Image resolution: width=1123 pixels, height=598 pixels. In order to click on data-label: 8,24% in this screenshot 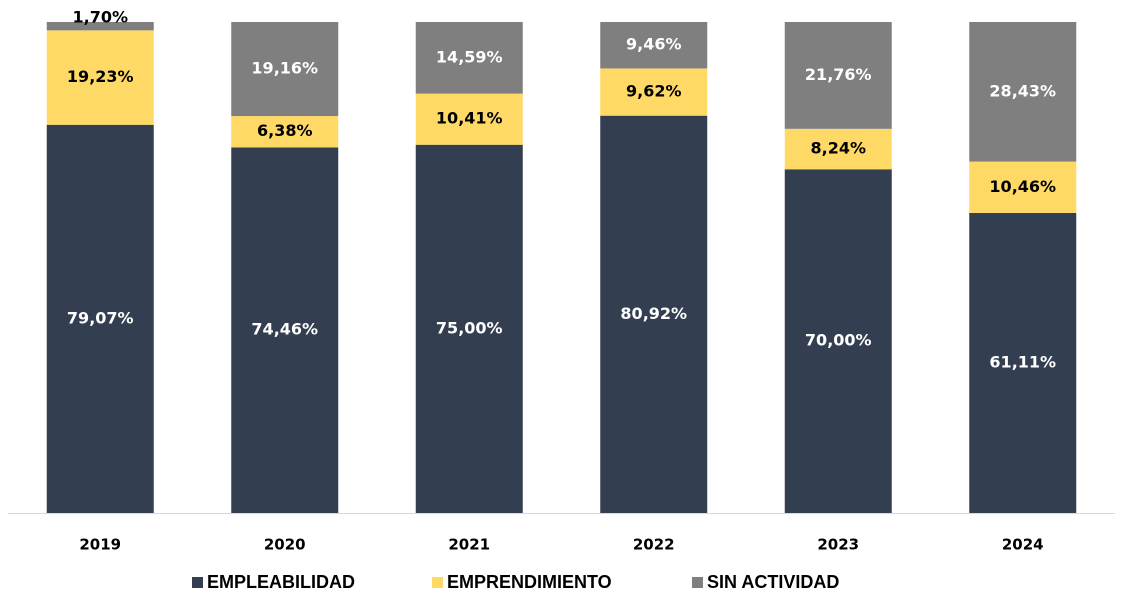, I will do `click(838, 148)`.